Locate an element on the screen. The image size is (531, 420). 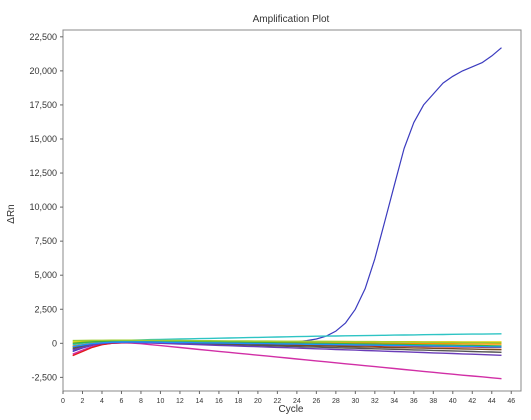
x-tick-label: 42 is located at coordinates (472, 401).